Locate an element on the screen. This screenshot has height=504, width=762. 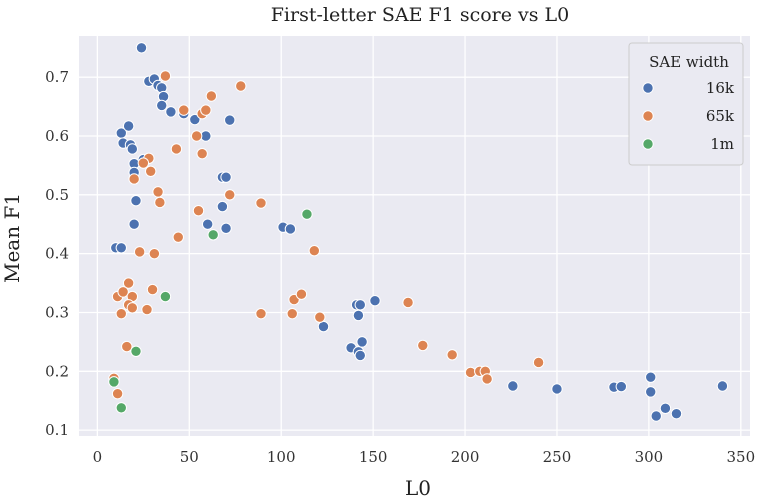
x-axis-label: L0 is located at coordinates (418, 488).